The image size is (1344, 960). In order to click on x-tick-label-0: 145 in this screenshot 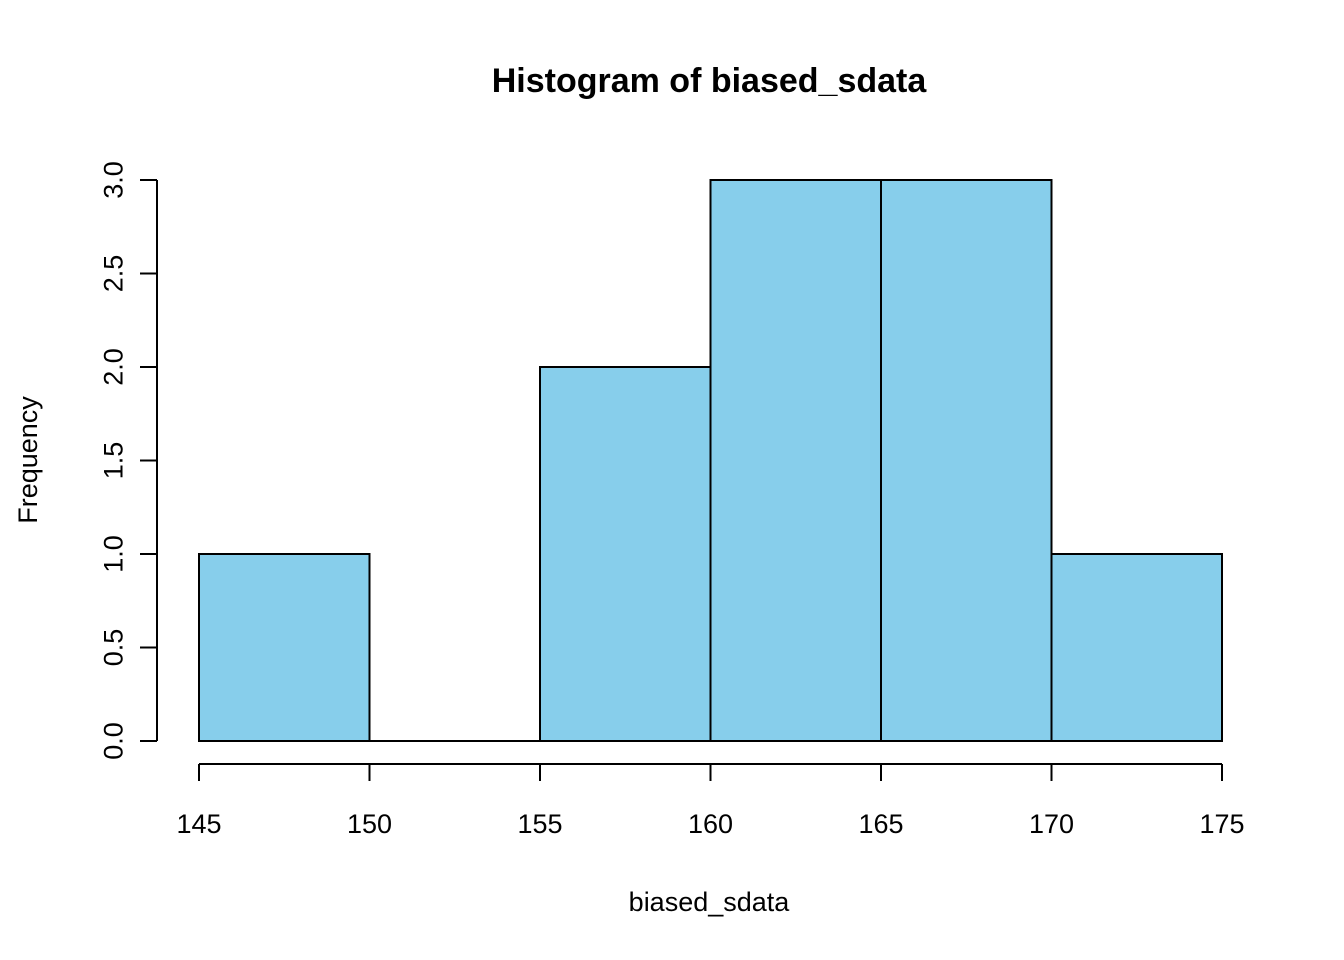, I will do `click(198, 824)`.